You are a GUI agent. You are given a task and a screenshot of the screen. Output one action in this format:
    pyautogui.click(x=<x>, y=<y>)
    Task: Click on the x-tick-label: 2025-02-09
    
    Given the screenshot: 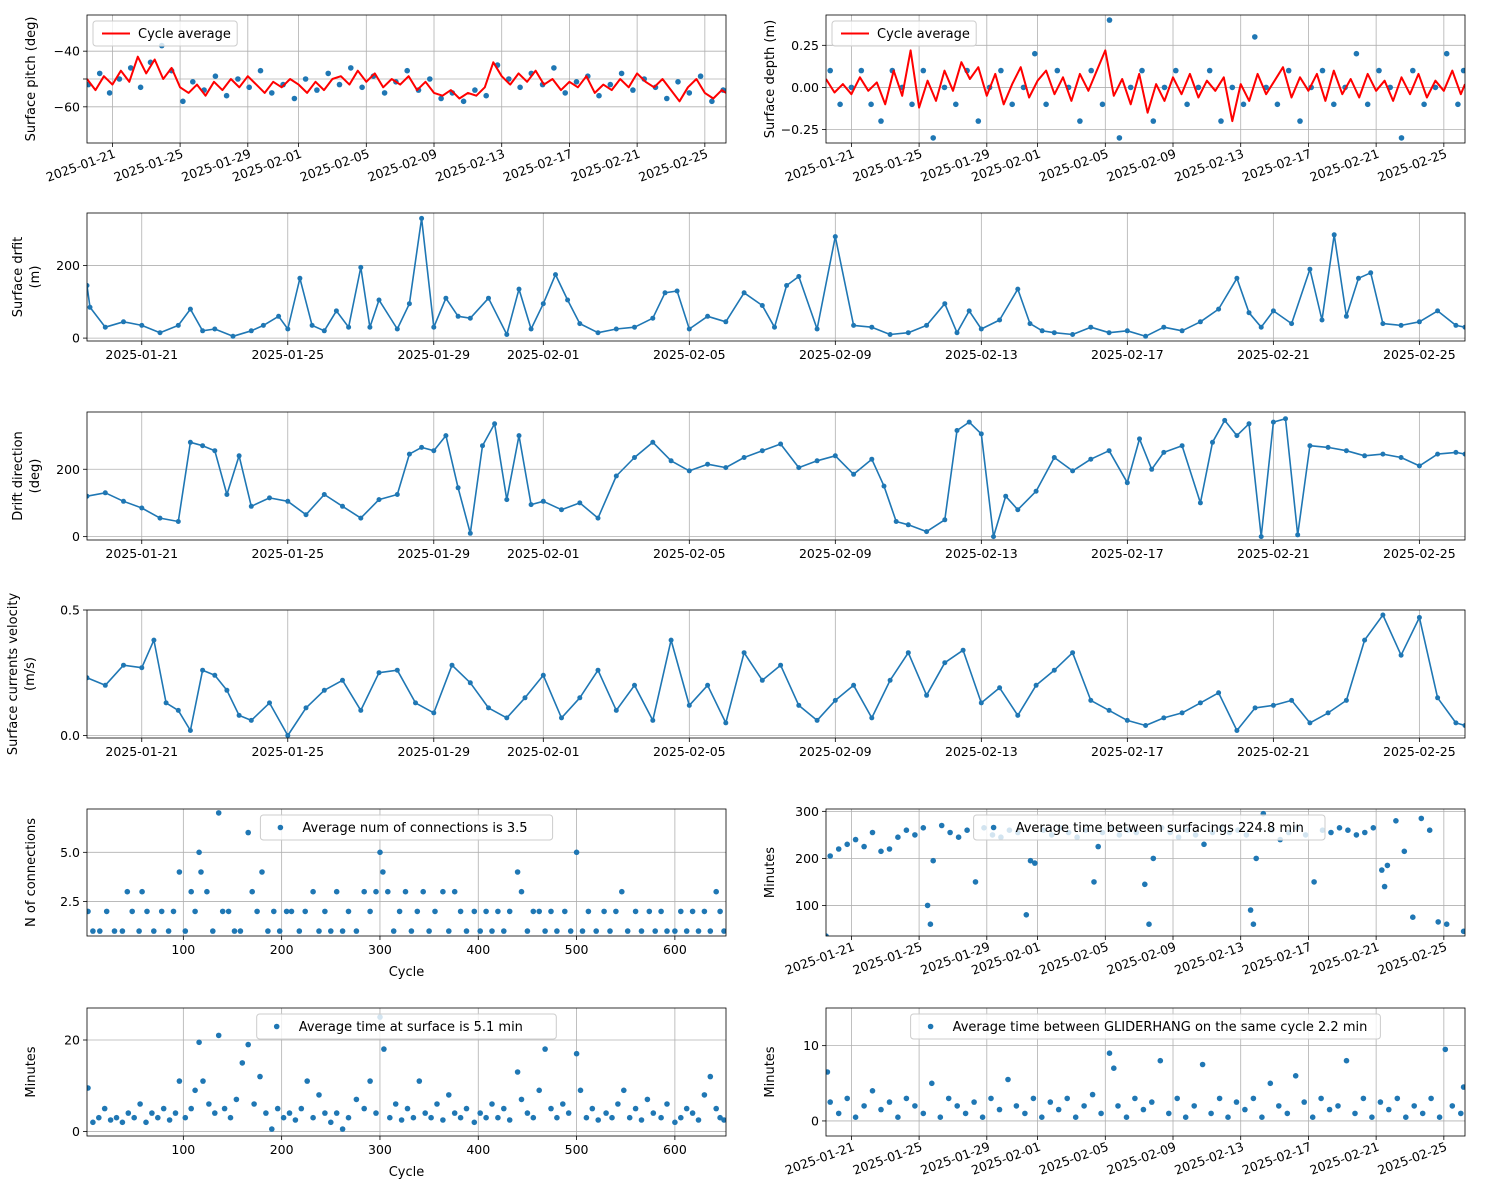 What is the action you would take?
    pyautogui.click(x=835, y=751)
    